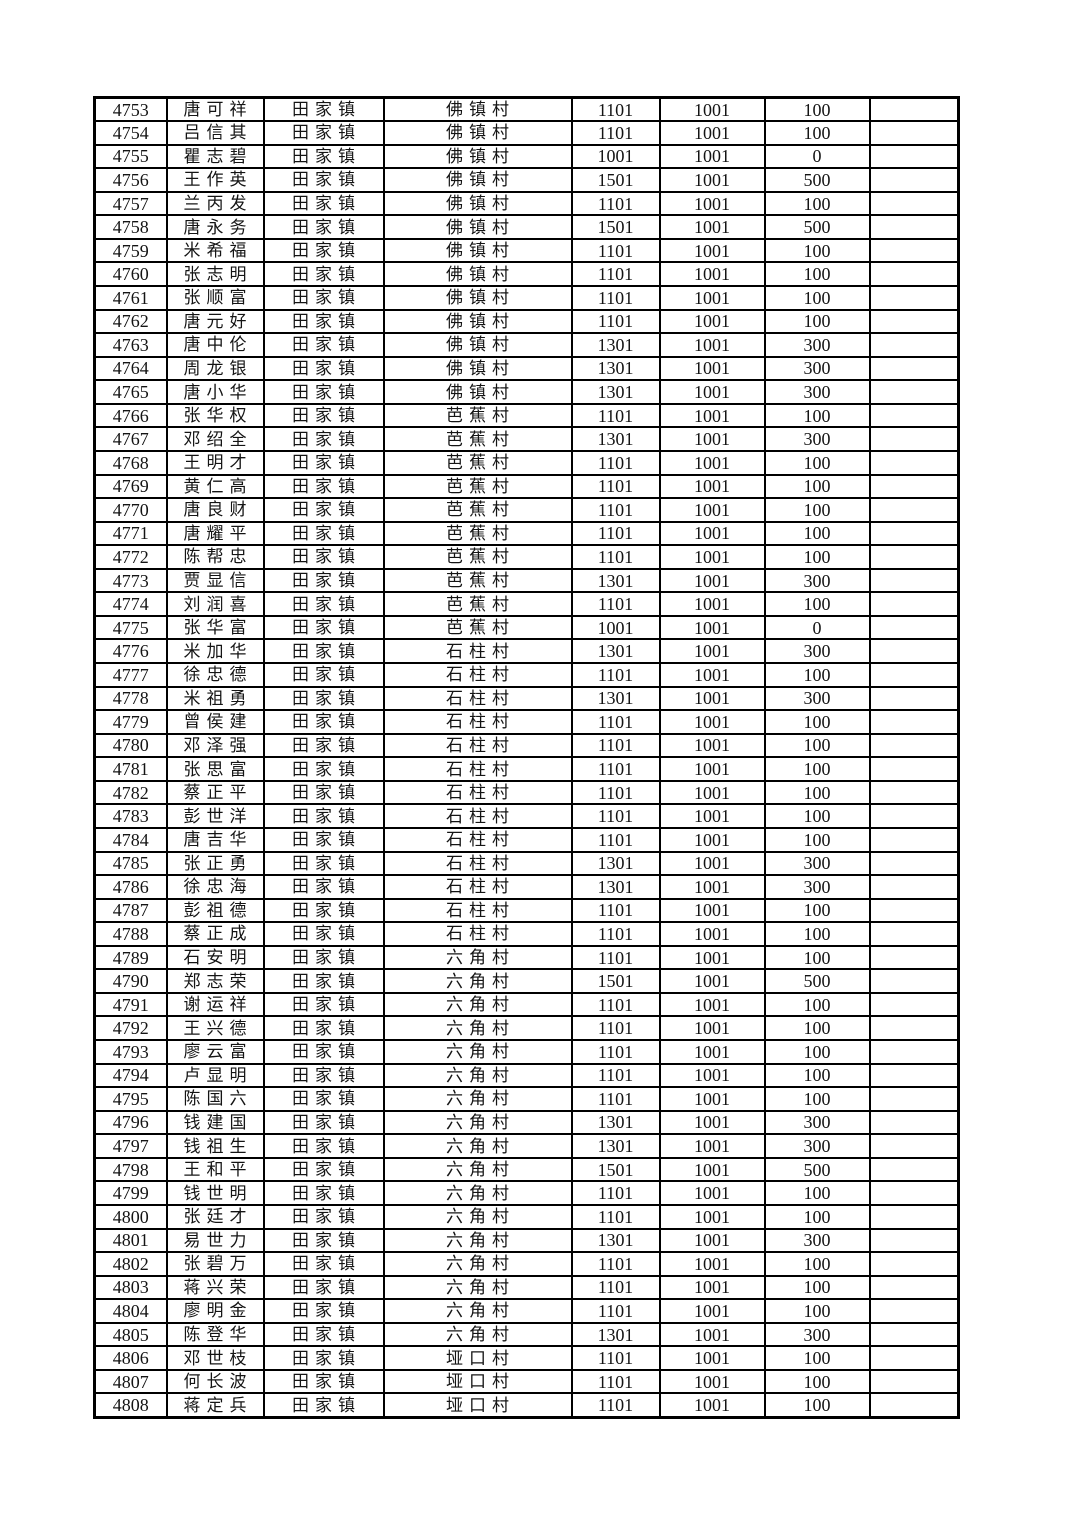 The height and width of the screenshot is (1519, 1075). Describe the element at coordinates (526, 439) in the screenshot. I see `table-row: 4767 邓绍全 田家镇 芭蕉村 1301 1001 300` at that location.